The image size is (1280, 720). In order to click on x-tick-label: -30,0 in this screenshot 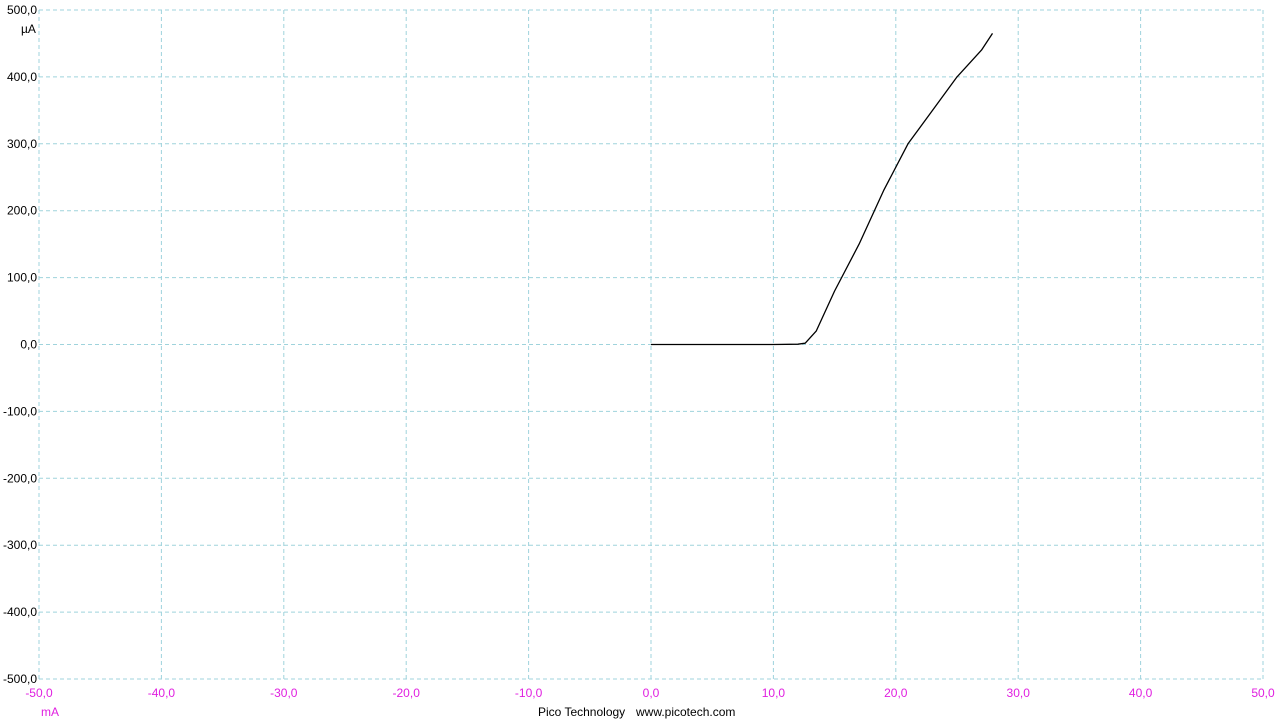, I will do `click(284, 693)`.